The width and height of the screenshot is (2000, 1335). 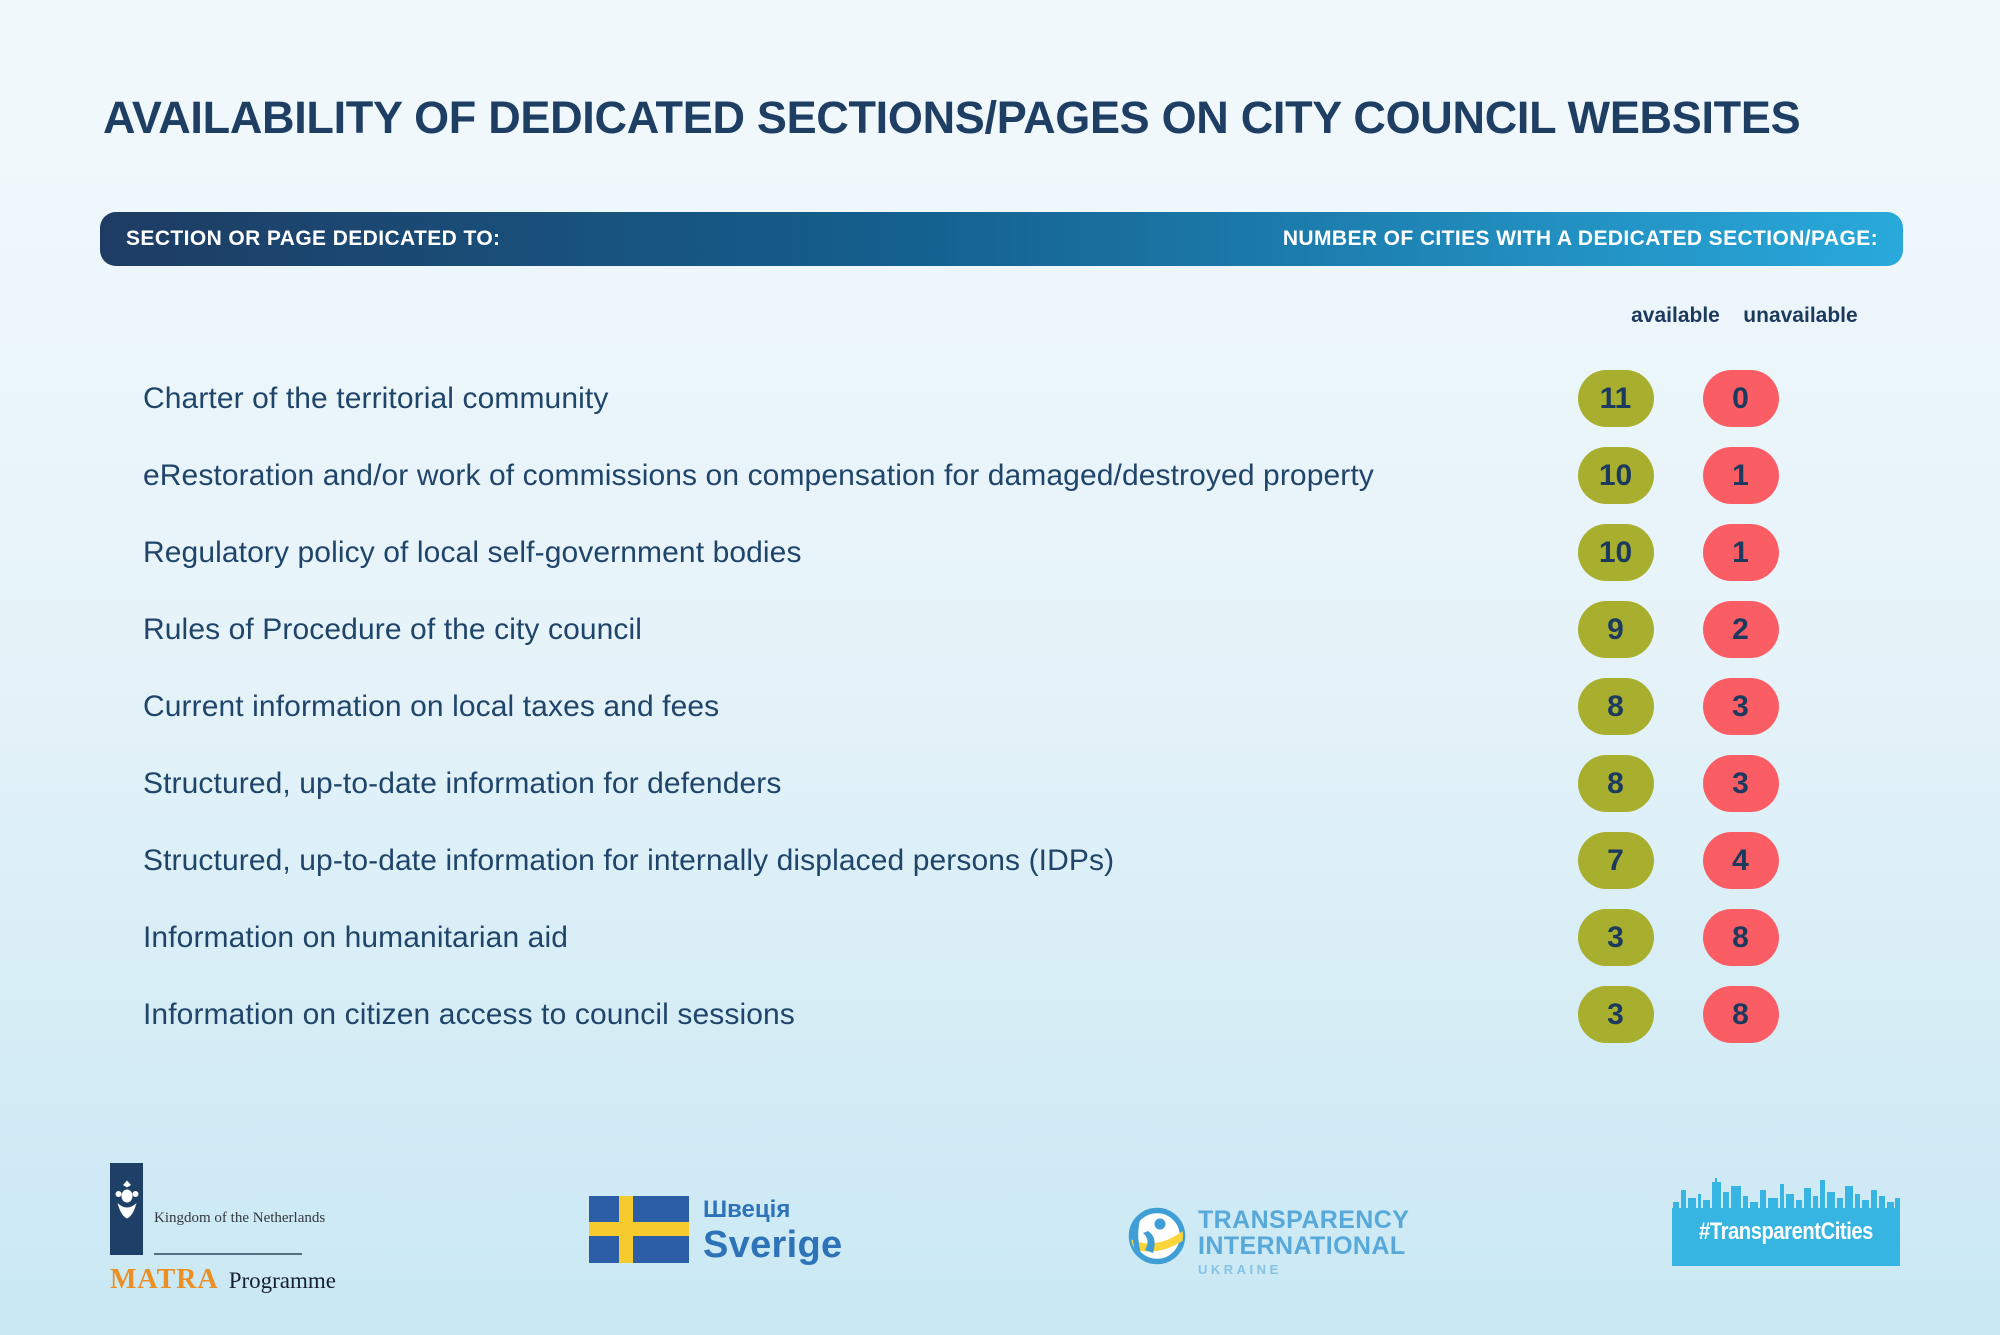 I want to click on row-label: Information on humanitarian aid, so click(x=356, y=937).